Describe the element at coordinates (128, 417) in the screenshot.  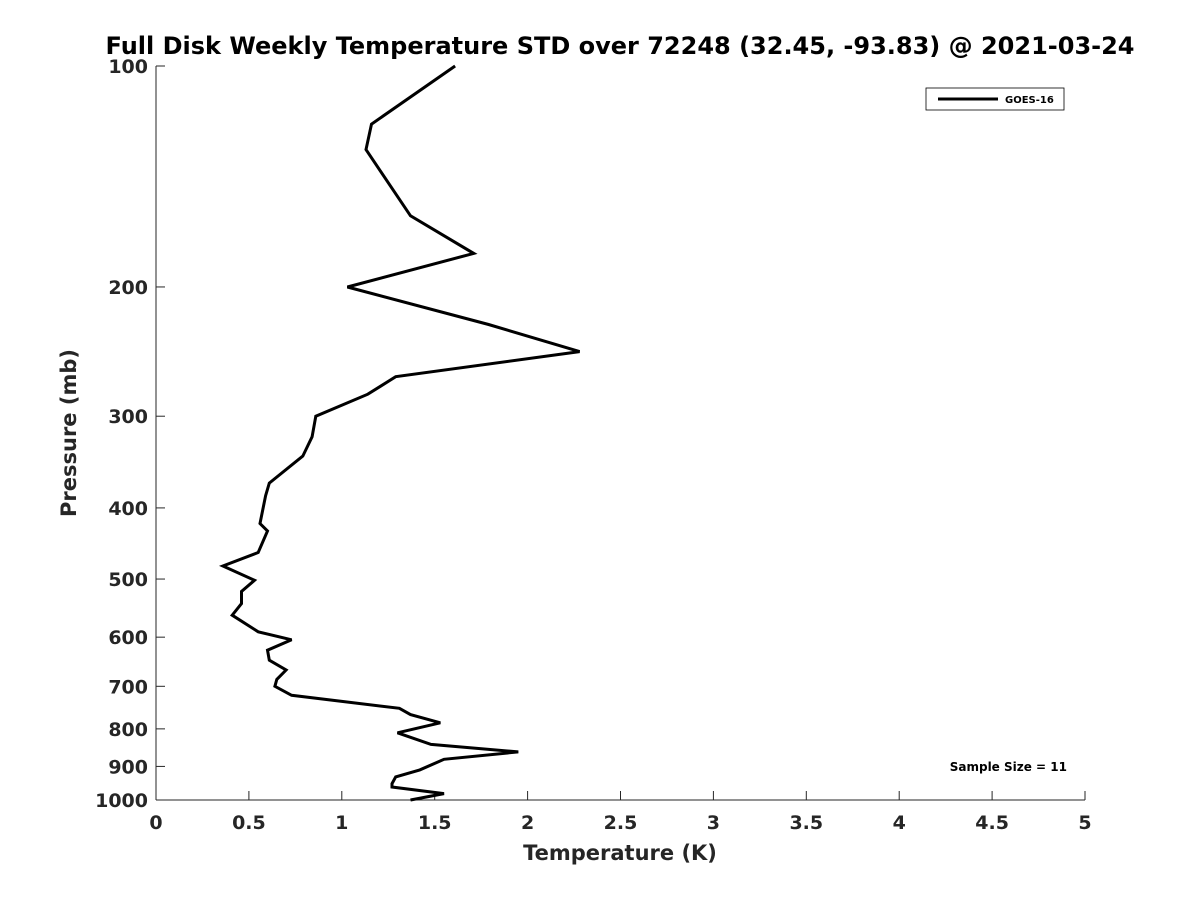
I see `y-tick-label: 300` at that location.